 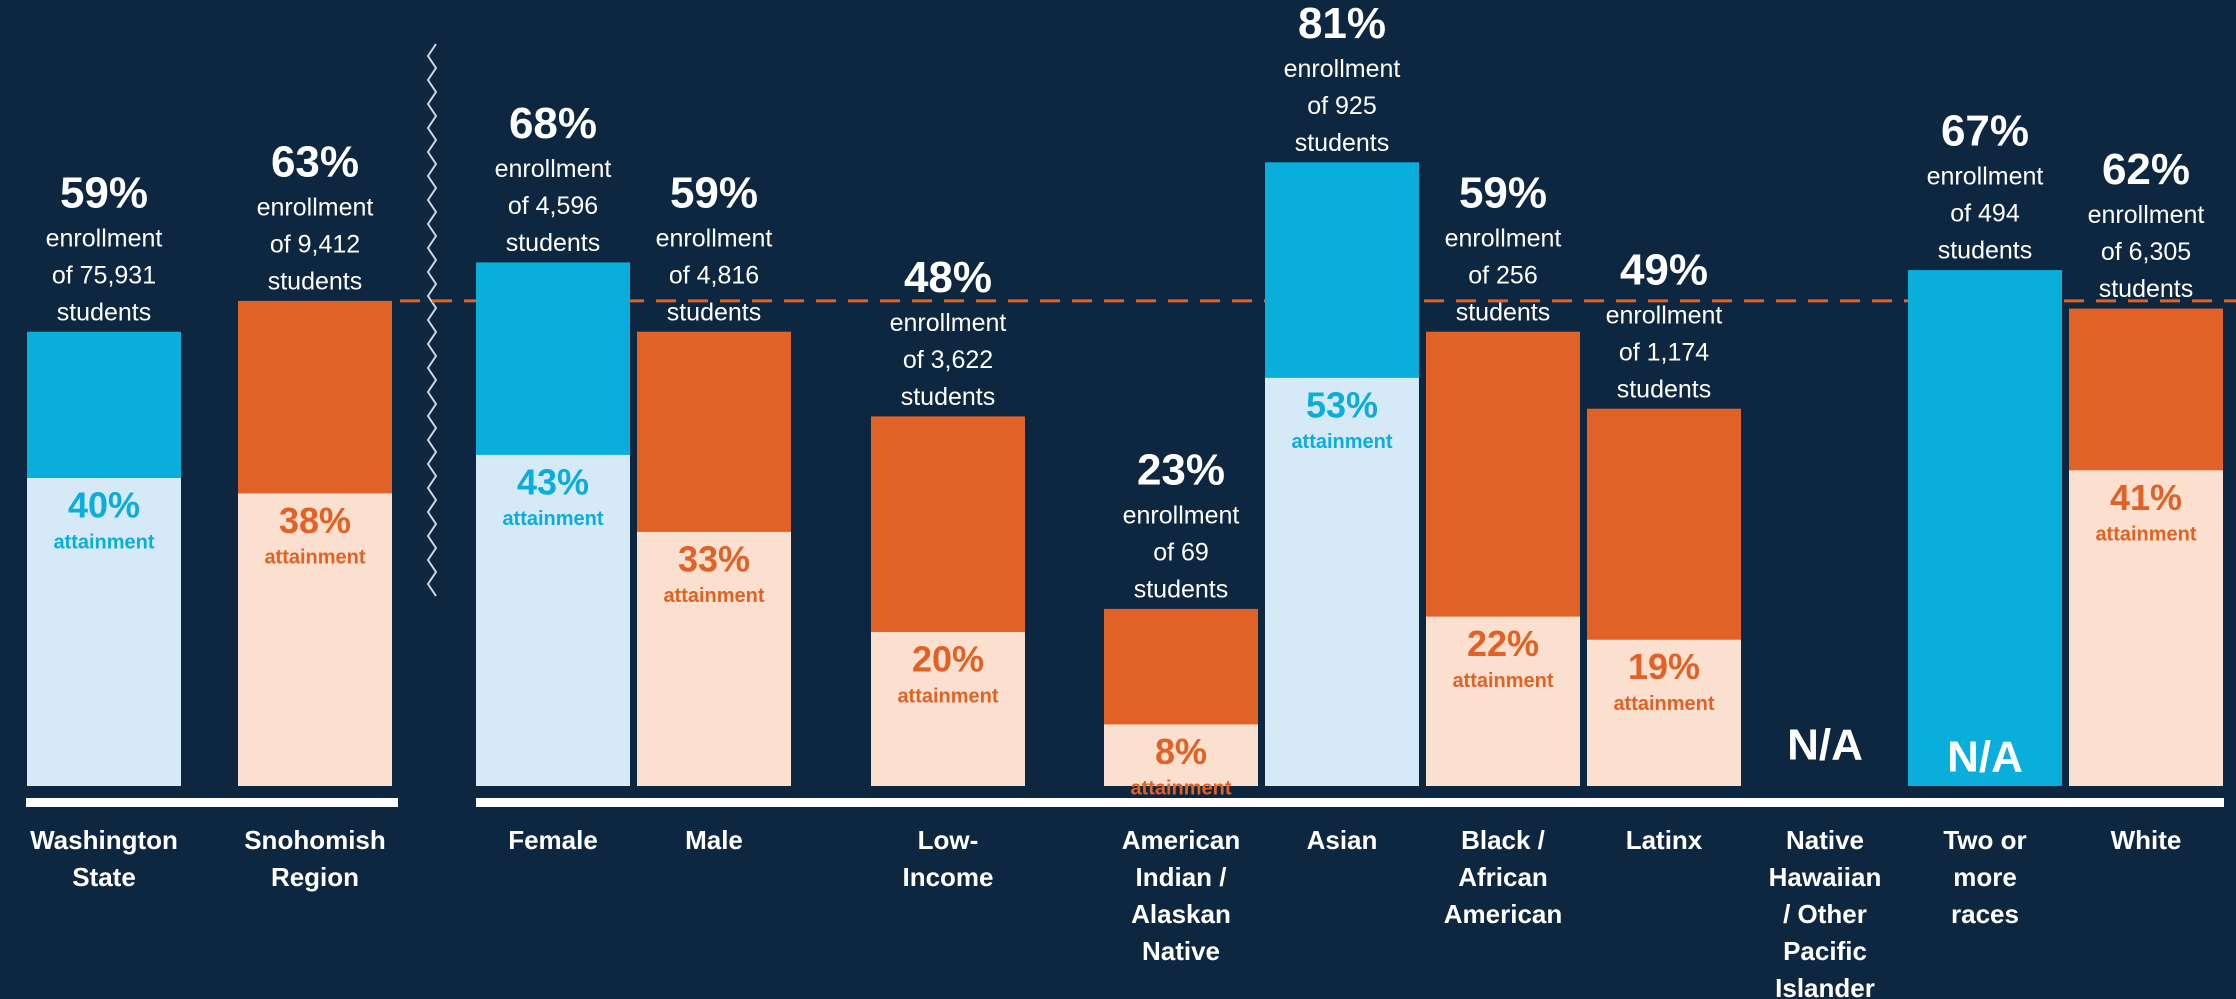 I want to click on category-label: Male, so click(x=714, y=840).